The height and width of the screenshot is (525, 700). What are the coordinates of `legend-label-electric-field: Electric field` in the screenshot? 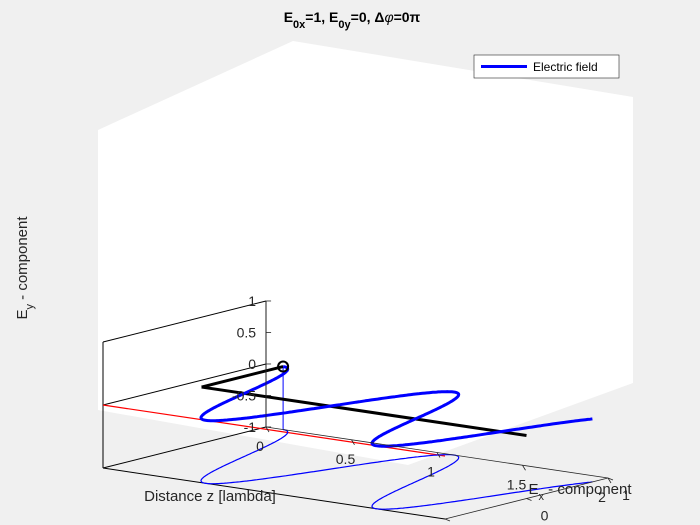 It's located at (565, 67).